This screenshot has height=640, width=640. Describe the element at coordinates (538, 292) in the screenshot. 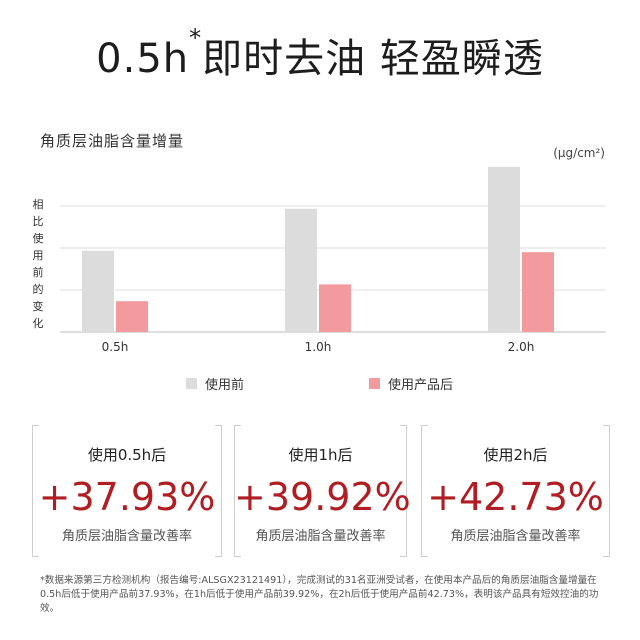

I see `bar-after-2.0h` at that location.